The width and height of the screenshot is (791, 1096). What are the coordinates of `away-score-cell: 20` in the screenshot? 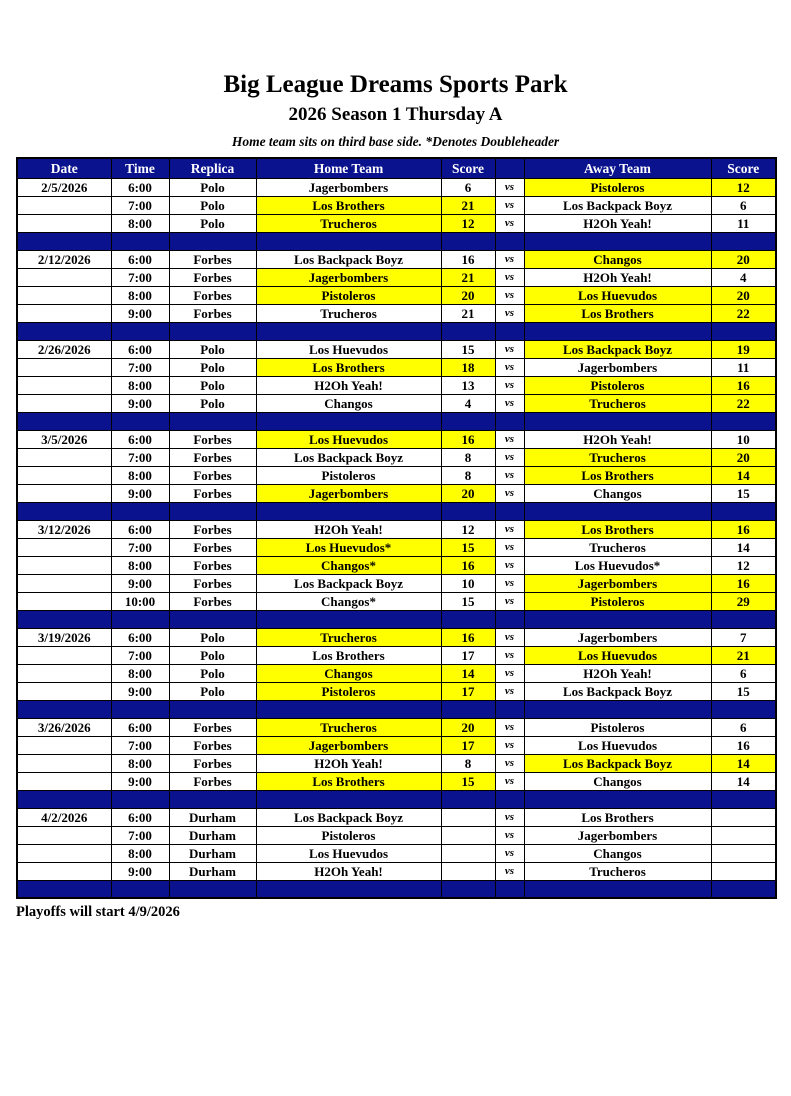 It's located at (743, 259).